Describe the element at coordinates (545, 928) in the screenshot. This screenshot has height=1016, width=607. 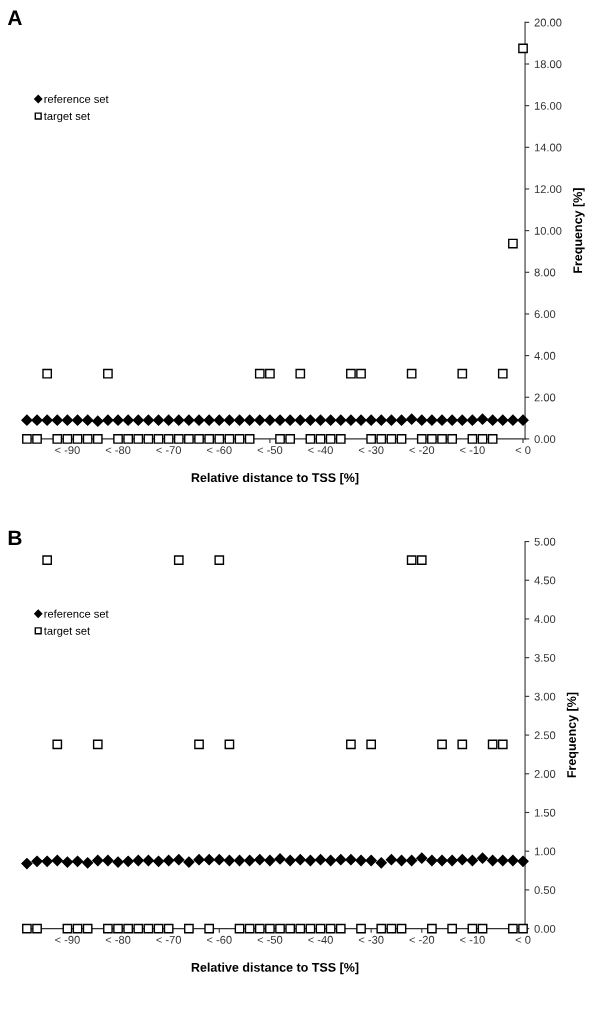
I see `y-tick-label: 0.00` at that location.